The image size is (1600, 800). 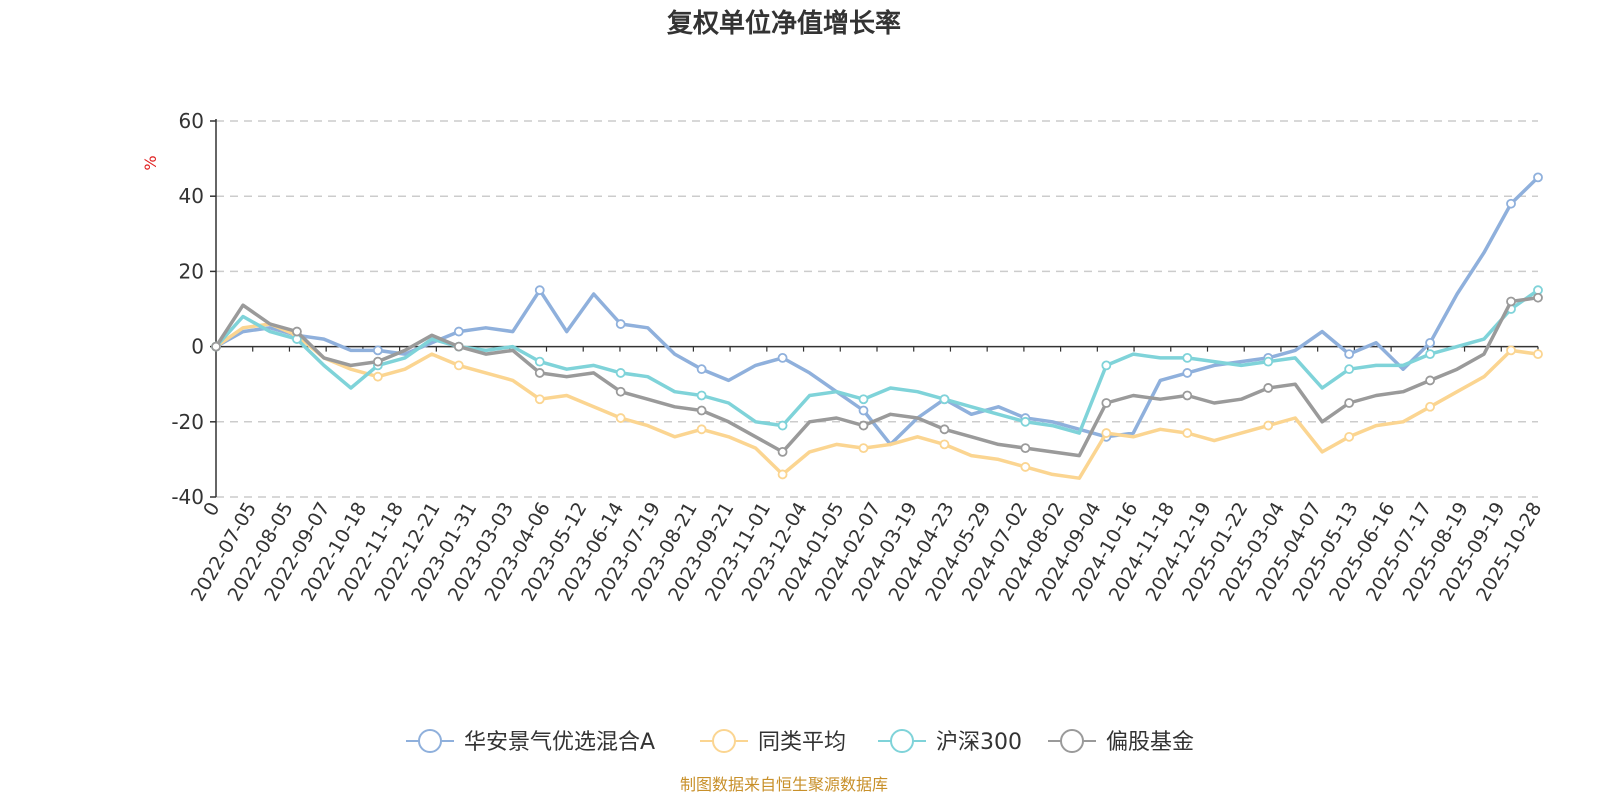 What do you see at coordinates (150, 162) in the screenshot?
I see `y-axis-unit: %` at bounding box center [150, 162].